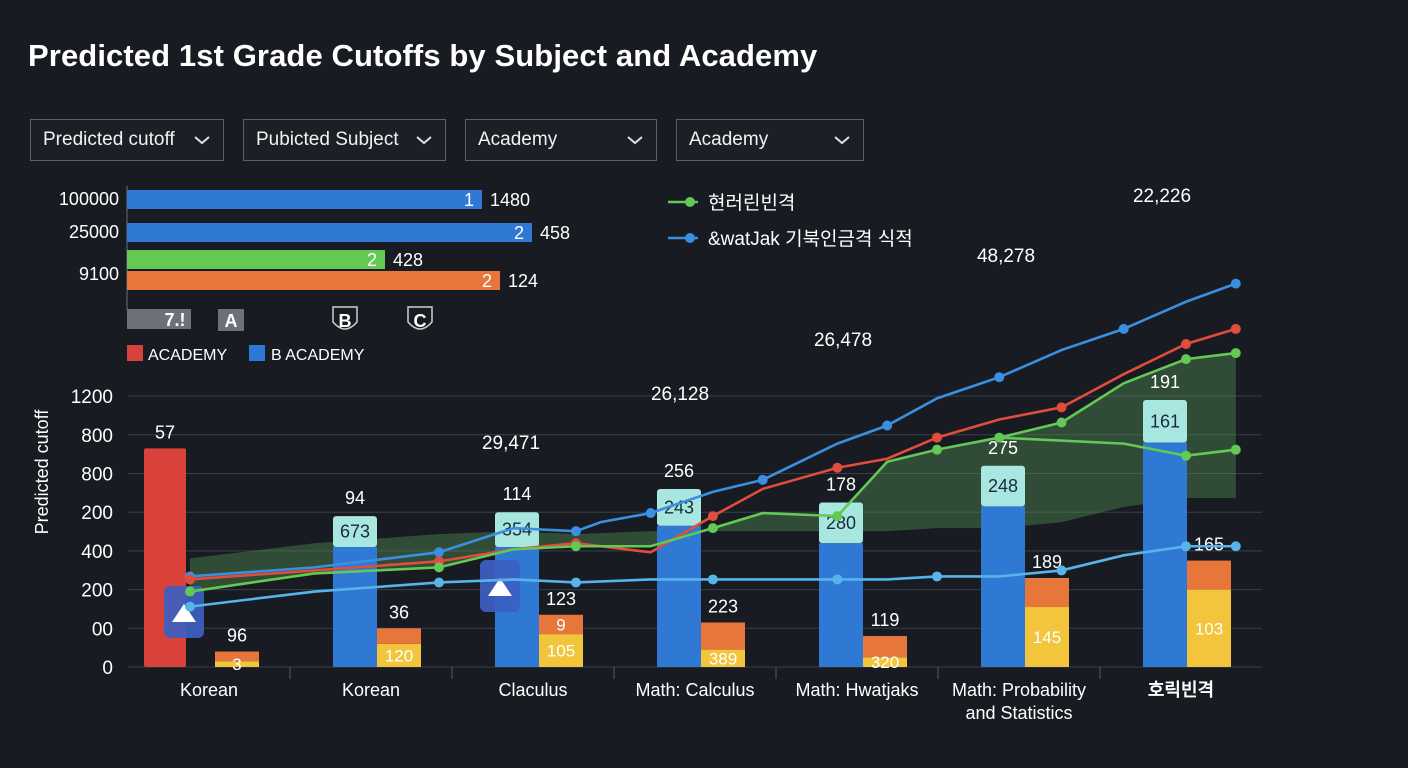  Describe the element at coordinates (1165, 382) in the screenshot. I see `bar-label: 191` at that location.